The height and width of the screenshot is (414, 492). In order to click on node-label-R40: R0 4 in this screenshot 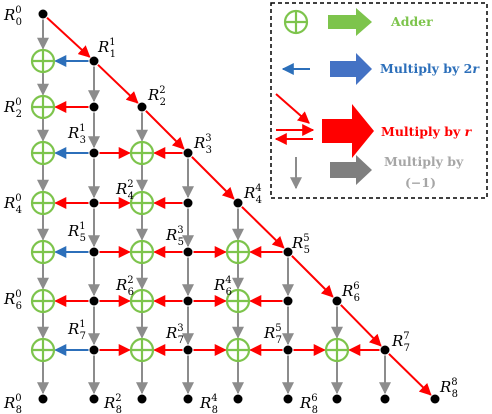, I will do `click(12, 204)`.